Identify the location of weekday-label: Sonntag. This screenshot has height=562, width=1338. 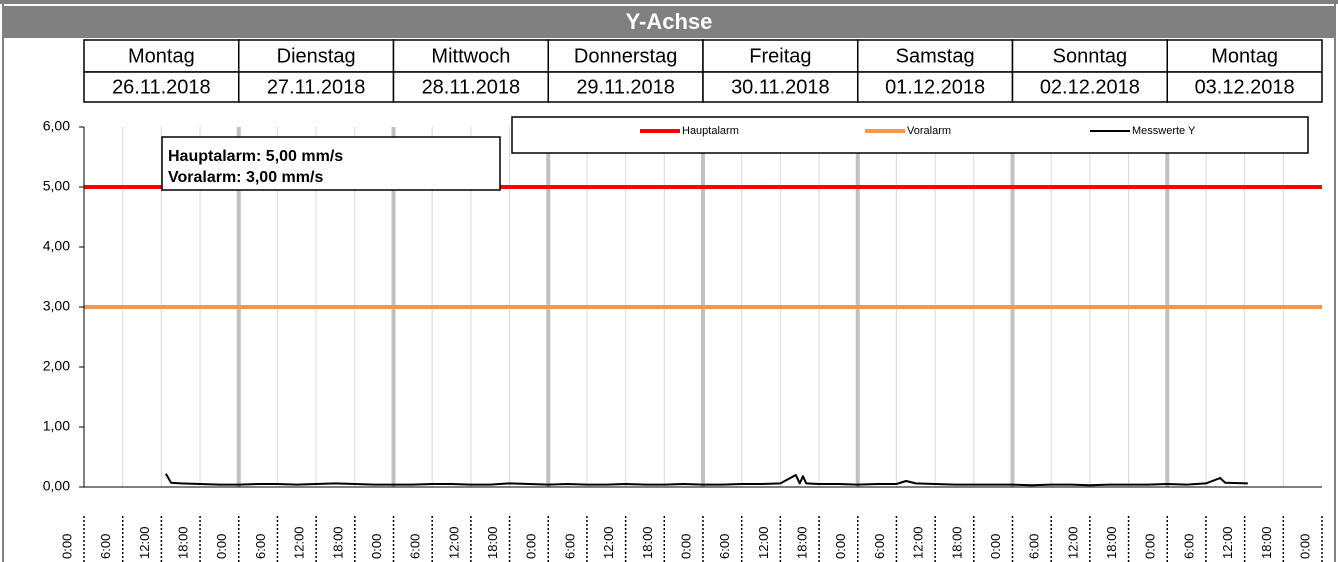
(1090, 56).